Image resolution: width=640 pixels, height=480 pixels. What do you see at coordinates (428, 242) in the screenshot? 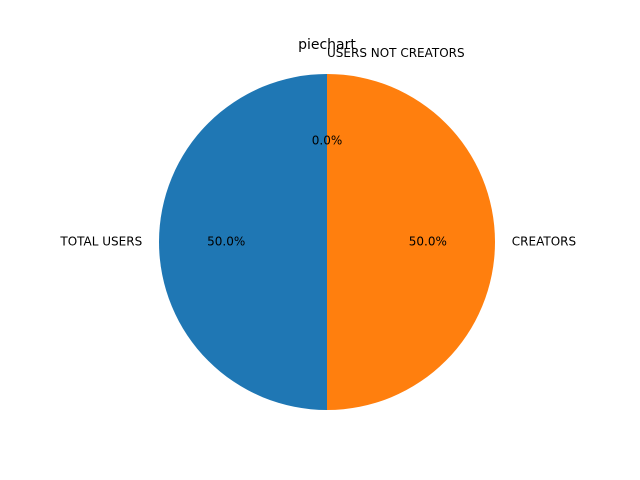
I see `pie-percent-creators: 50.0%` at bounding box center [428, 242].